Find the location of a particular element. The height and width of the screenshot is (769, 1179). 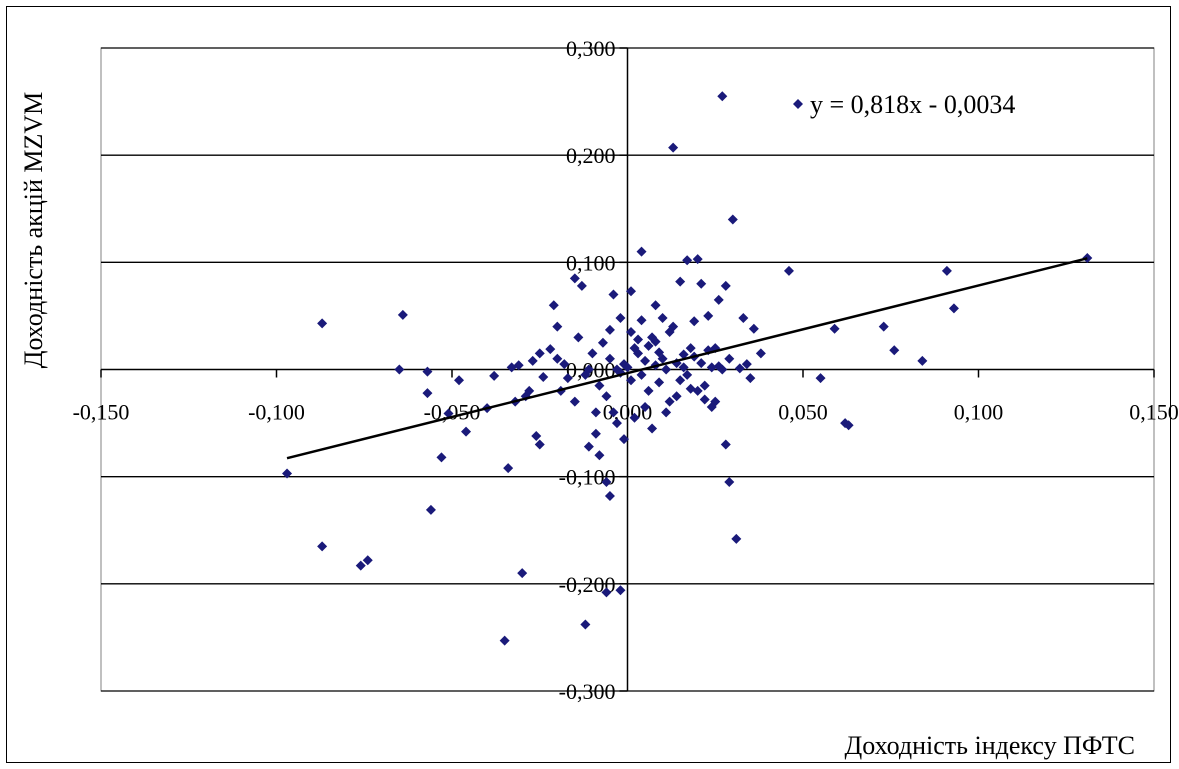

y-tick-label: 0,200 is located at coordinates (591, 155).